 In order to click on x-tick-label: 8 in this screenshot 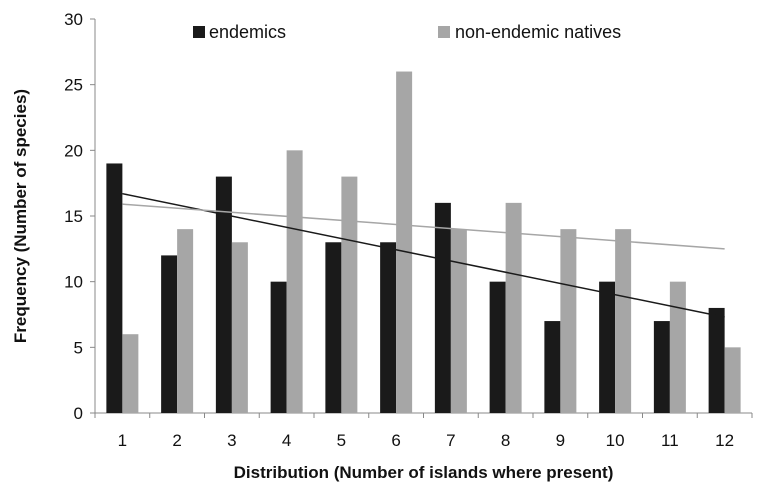, I will do `click(505, 440)`.